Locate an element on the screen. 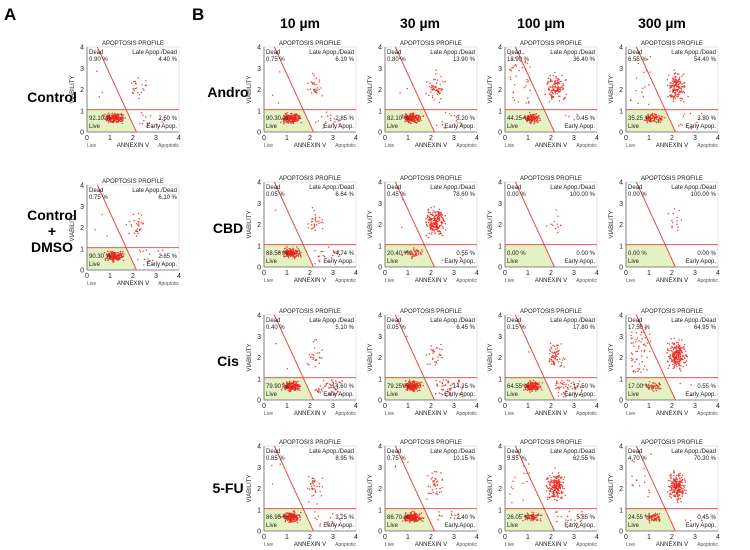 Image resolution: width=750 pixels, height=550 pixels. quadrant-label-live: Live is located at coordinates (513, 395).